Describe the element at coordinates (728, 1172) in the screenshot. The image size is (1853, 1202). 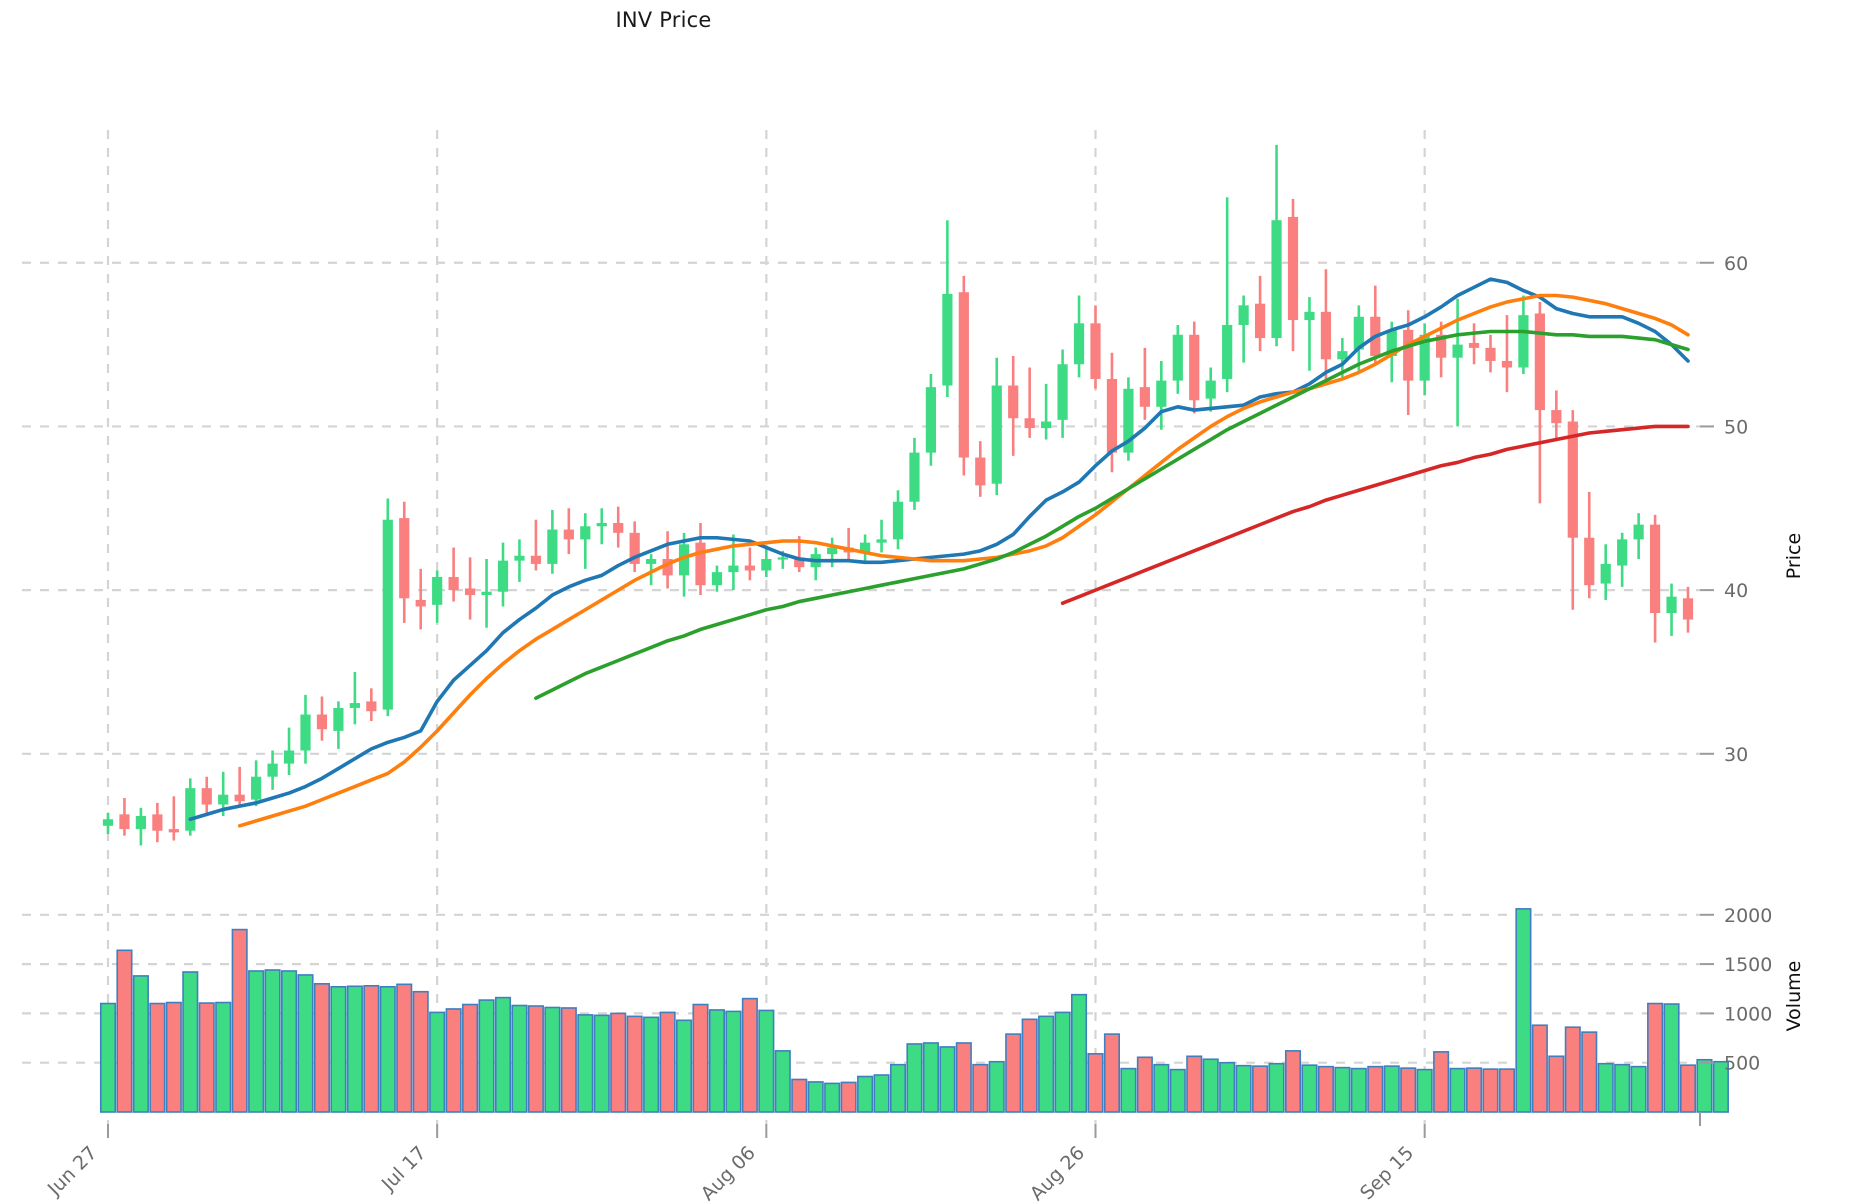
I see `x-tick-label: Aug 06` at that location.